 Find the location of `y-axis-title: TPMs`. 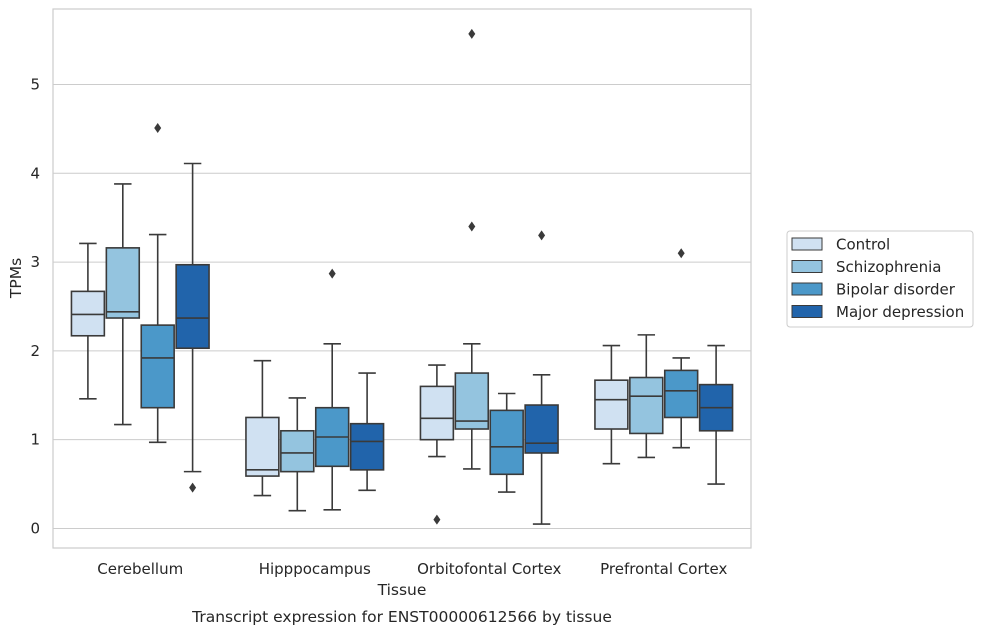

y-axis-title: TPMs is located at coordinates (16, 278).